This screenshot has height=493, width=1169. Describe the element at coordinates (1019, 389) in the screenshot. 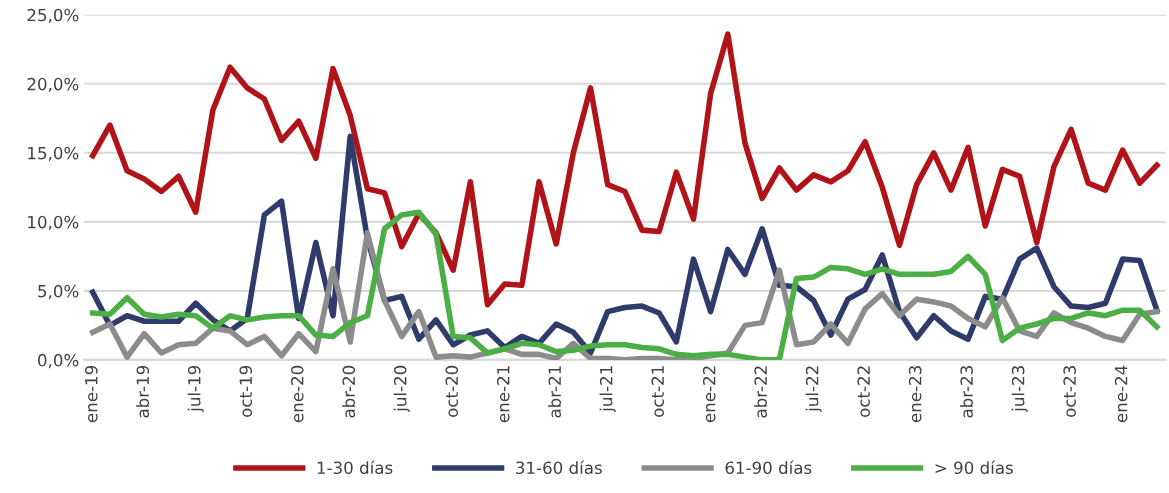

I see `x-tick-label: jul-23` at that location.